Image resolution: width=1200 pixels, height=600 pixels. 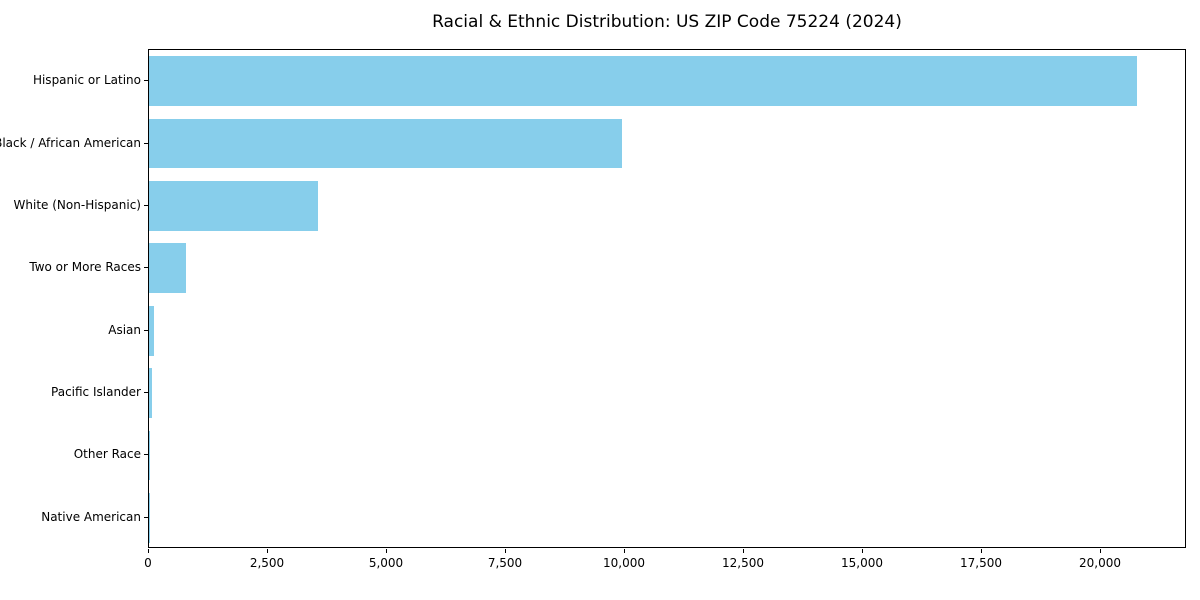 What do you see at coordinates (233, 206) in the screenshot?
I see `bar-white-non-hispanic` at bounding box center [233, 206].